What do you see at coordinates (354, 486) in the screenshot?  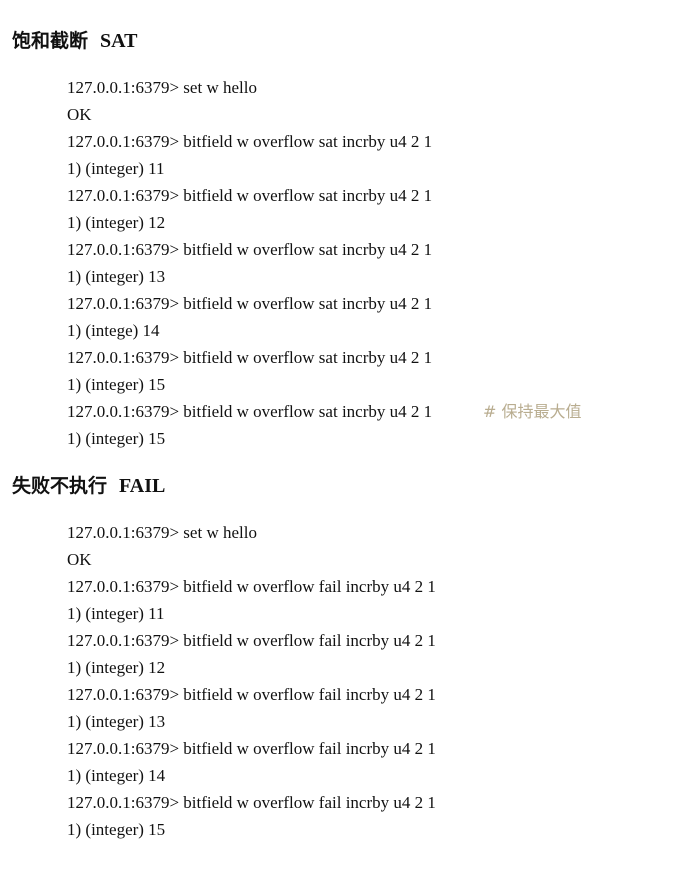 I see `section-heading: 失败不执行 FAIL` at bounding box center [354, 486].